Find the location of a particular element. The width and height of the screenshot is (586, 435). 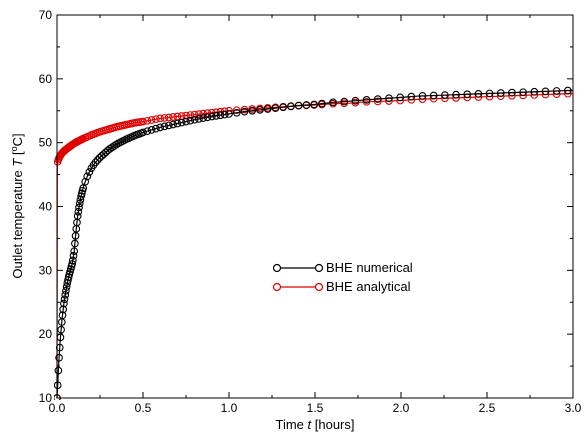

y-axis-title-prefix: Outlet temperature is located at coordinates (17, 223).